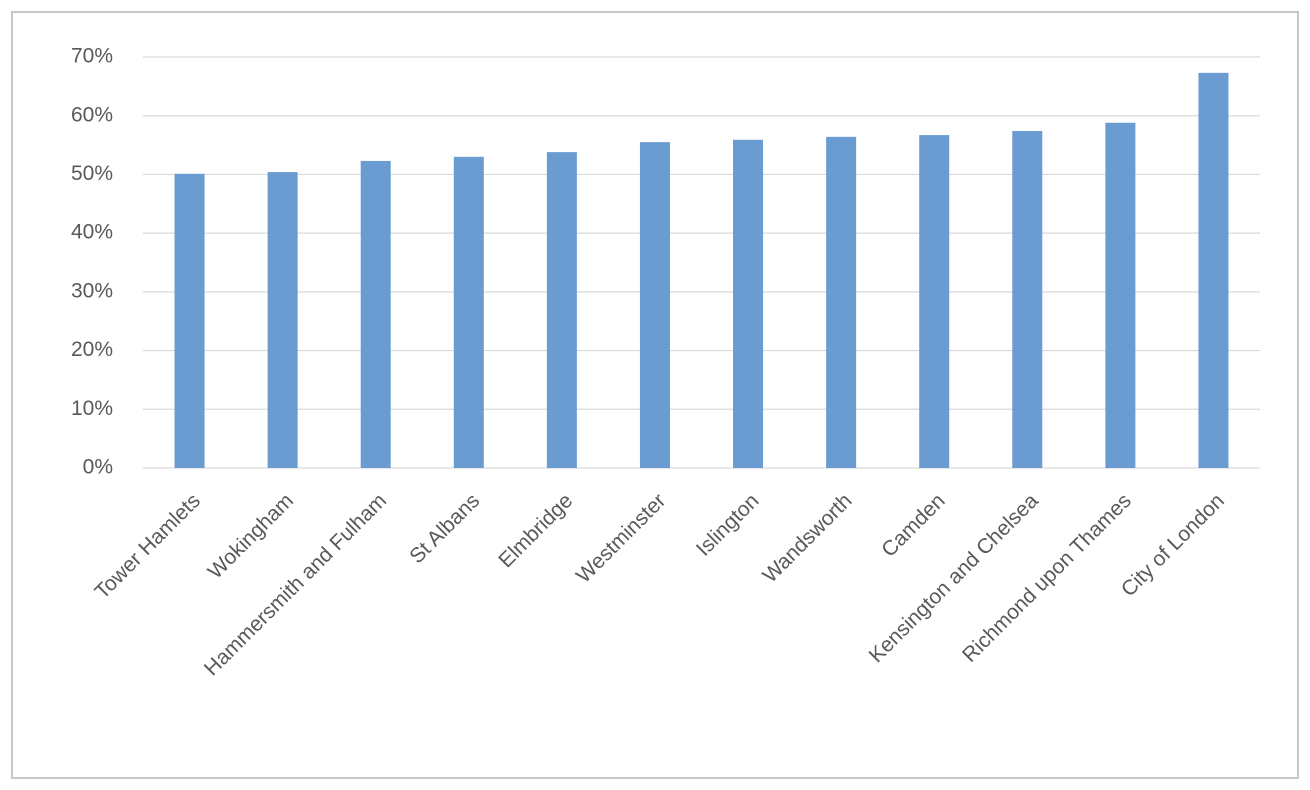  I want to click on y-tick-label: 50%, so click(92, 173).